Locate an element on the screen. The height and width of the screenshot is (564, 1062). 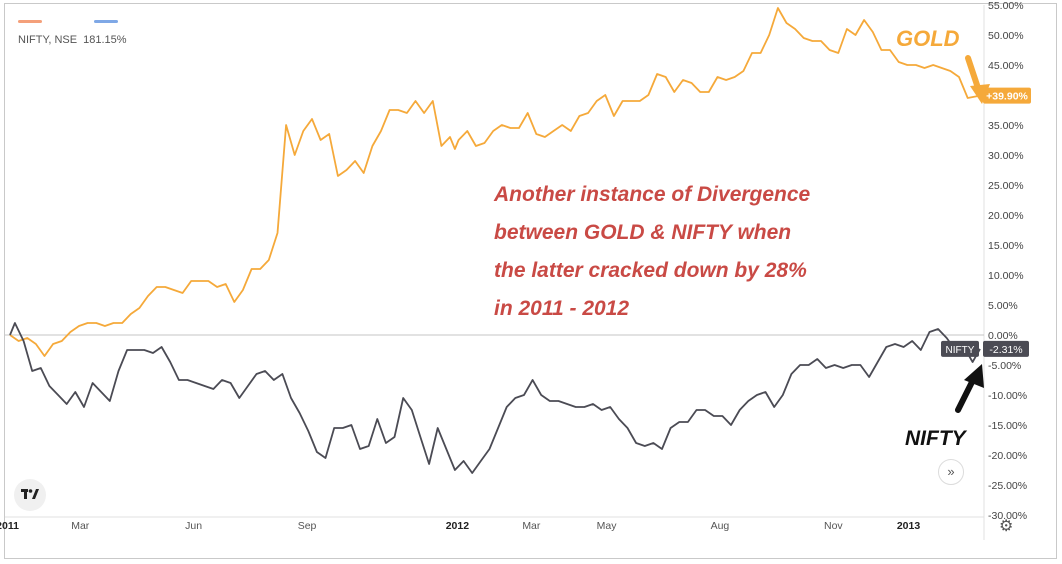
nifty-arrow-head is located at coordinates (974, 376).